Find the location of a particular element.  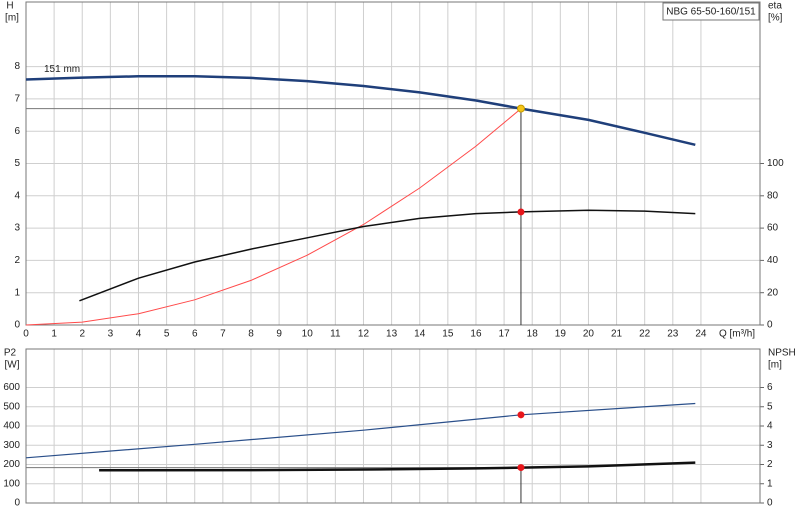

y2-tick-label: 1 is located at coordinates (770, 483).